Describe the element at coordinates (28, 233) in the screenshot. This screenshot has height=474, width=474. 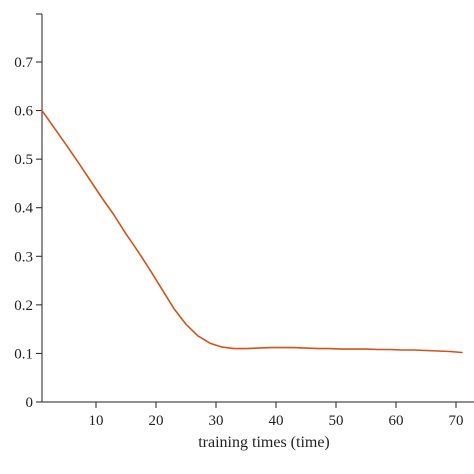
I see `y-ticks: 0 0.1 0.2 0.3 0.4 0.5 0.6 0.7` at that location.